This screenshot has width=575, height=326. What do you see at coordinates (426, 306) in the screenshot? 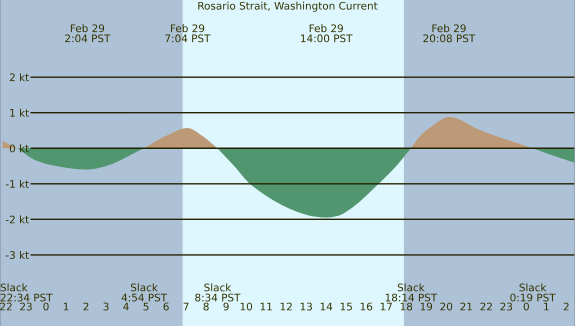
I see `x-tick-label: 19` at bounding box center [426, 306].